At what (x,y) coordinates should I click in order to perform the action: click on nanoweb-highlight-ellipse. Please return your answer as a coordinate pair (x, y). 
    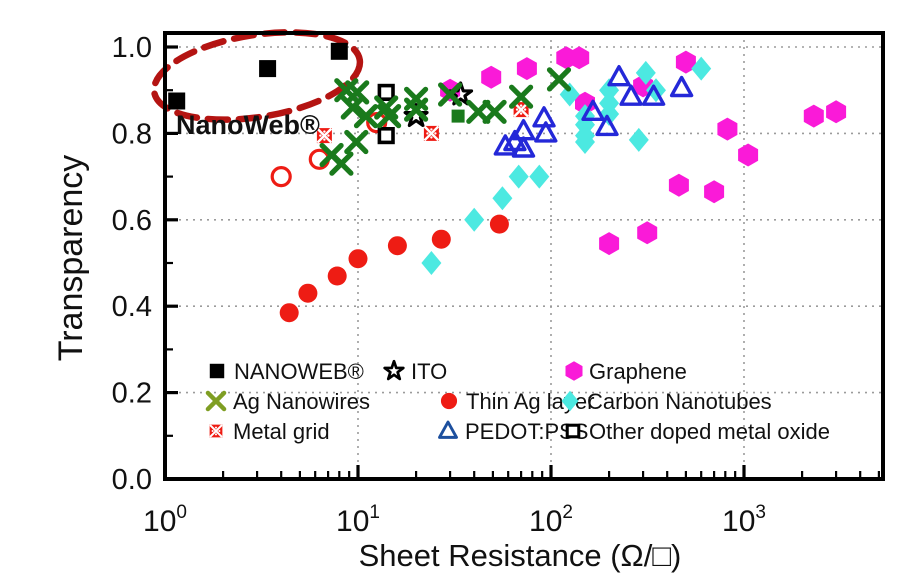
    Looking at the image, I should click on (257, 76).